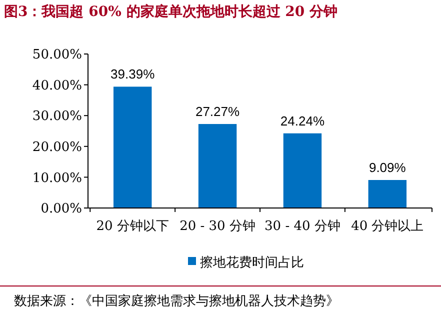 The width and height of the screenshot is (441, 326). Describe the element at coordinates (176, 301) in the screenshot. I see `source-note: 数据来源：《中国家庭擦地需求与擦地机器人技术趋势》` at that location.